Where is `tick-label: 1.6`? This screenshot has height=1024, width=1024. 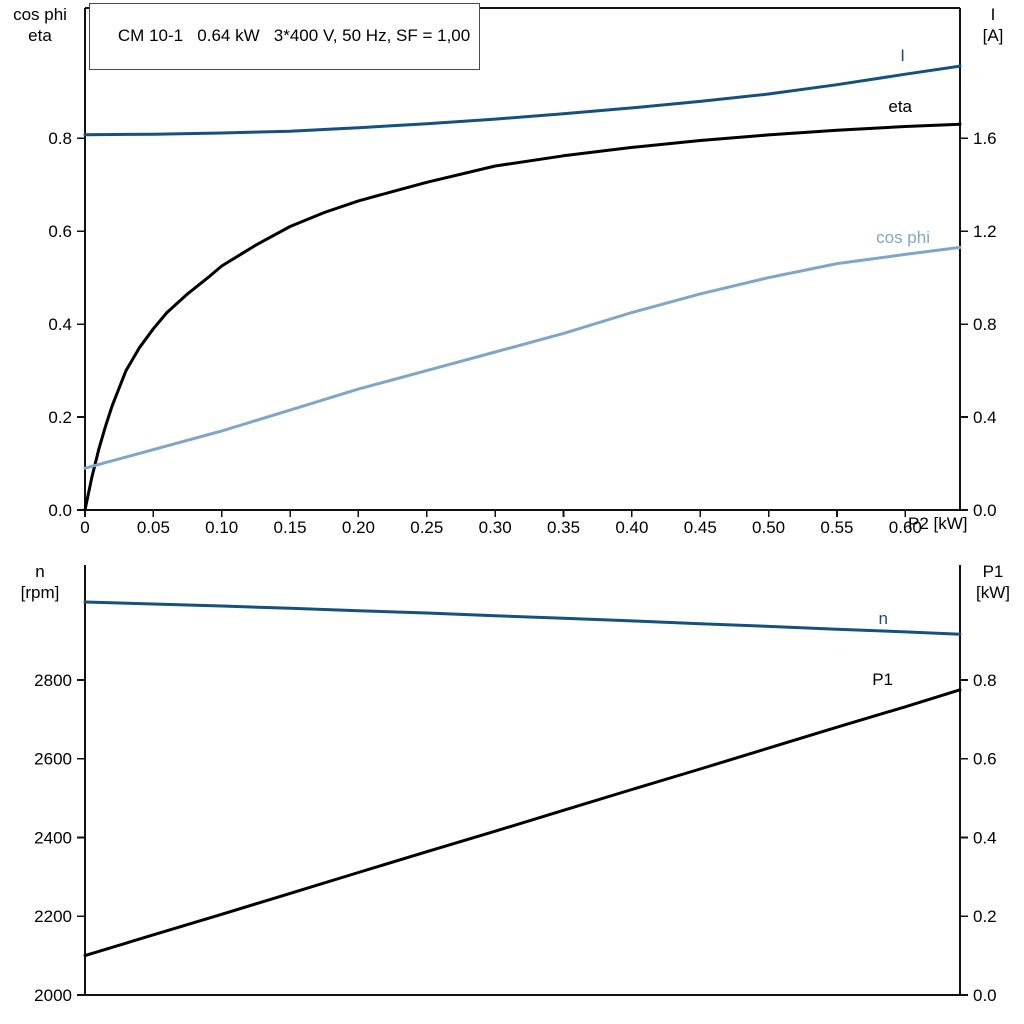 tick-label: 1.6 is located at coordinates (985, 138).